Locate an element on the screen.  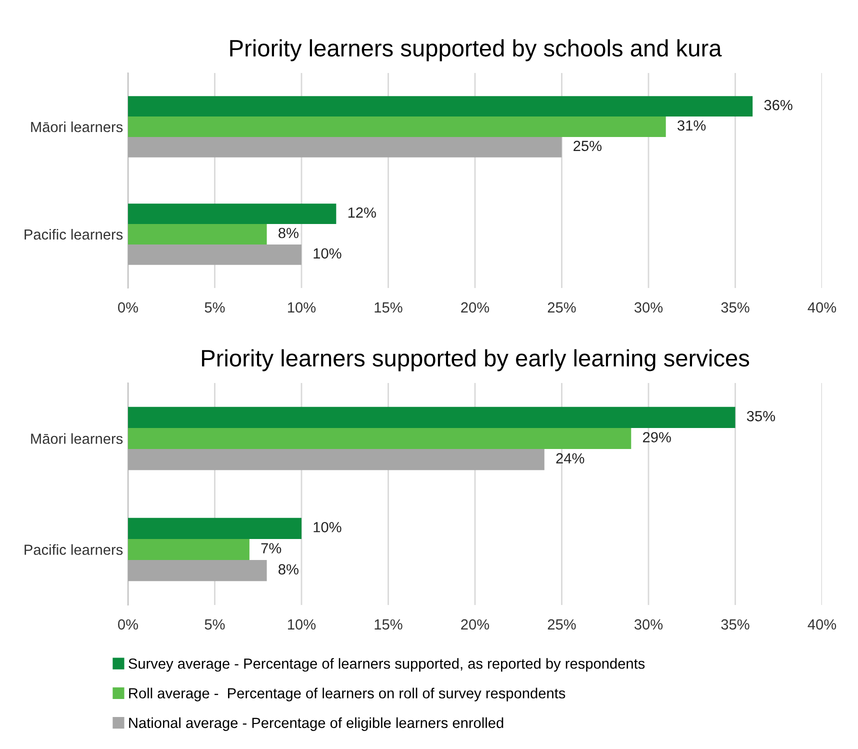
data-label: 31% is located at coordinates (692, 125).